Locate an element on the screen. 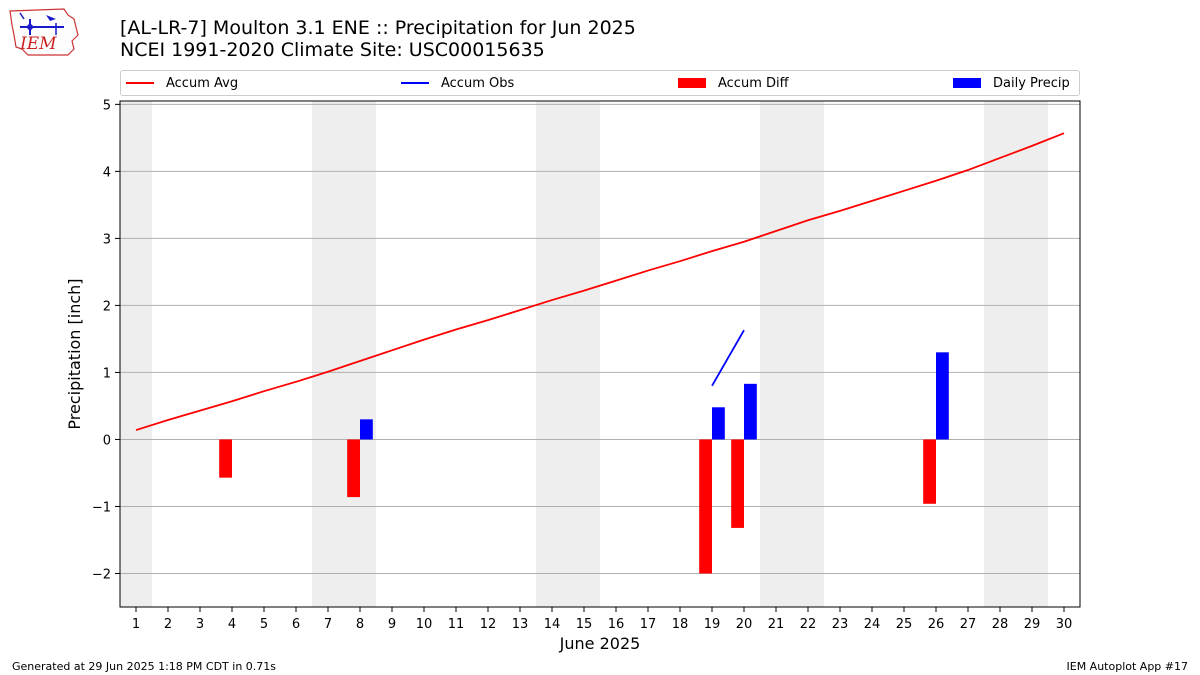  x-tick-label-13: 13 is located at coordinates (520, 624).